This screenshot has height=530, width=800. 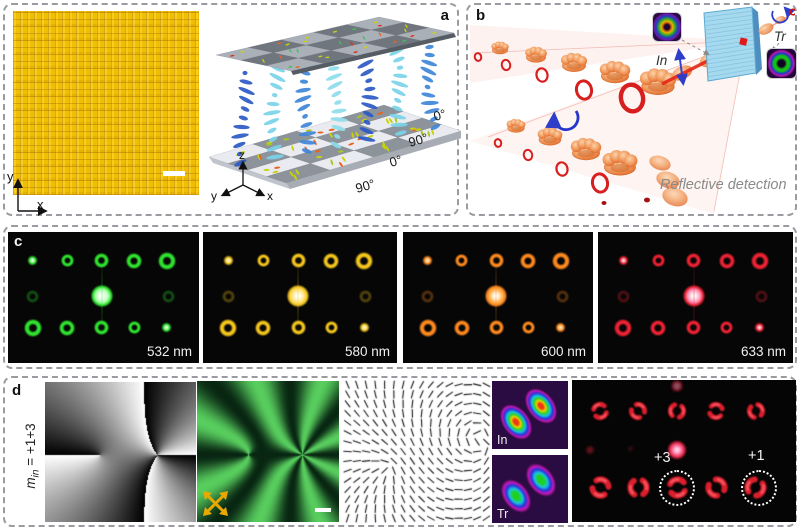 What do you see at coordinates (396, 161) in the screenshot?
I see `angle-label-3: 0°` at bounding box center [396, 161].